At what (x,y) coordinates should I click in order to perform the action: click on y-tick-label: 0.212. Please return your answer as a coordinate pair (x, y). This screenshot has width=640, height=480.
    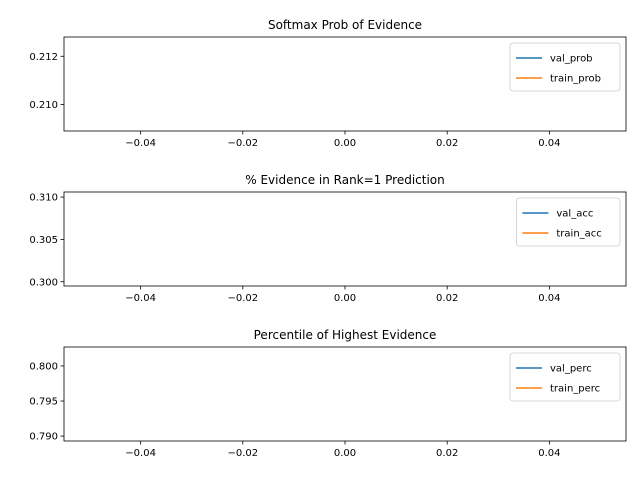
    Looking at the image, I should click on (43, 57).